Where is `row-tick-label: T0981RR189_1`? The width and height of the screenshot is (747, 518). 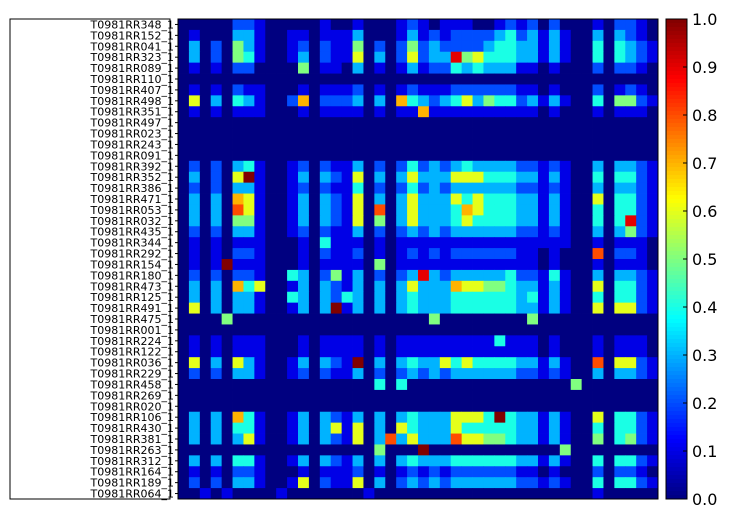 row-tick-label: T0981RR189_1 is located at coordinates (132, 483).